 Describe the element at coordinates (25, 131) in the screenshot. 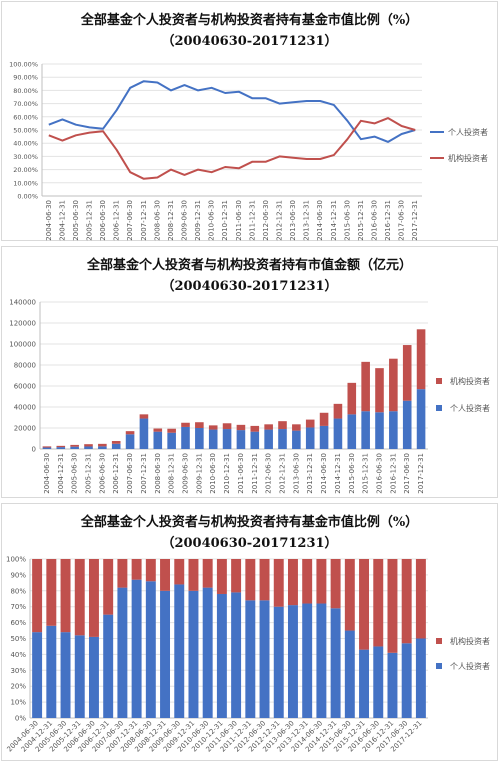

I see `y-tick-label: 50.00%` at that location.